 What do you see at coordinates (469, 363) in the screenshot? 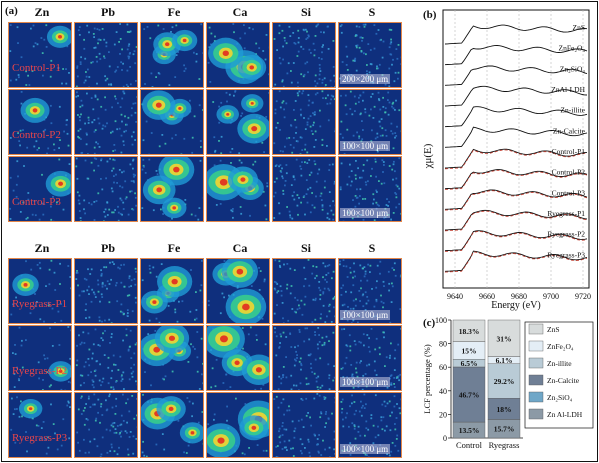
I see `panel-c-data-label: 6.5%` at bounding box center [469, 363].